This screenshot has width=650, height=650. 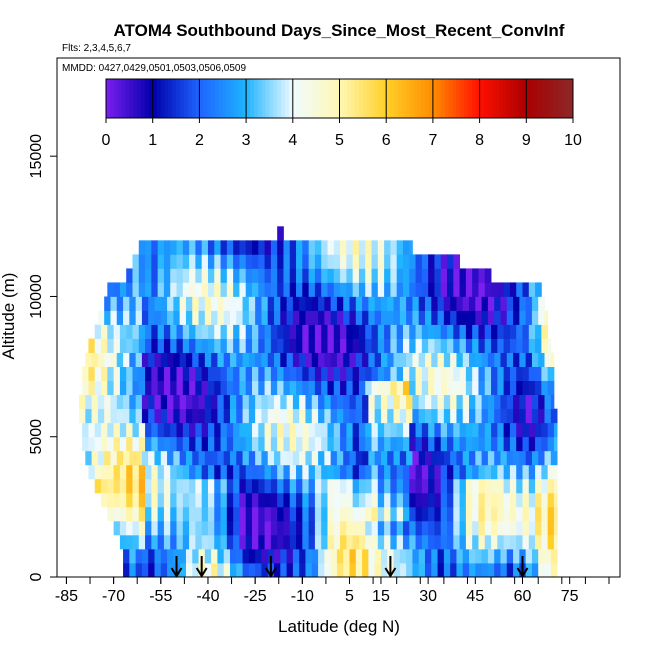 I want to click on flights-label: Flts: 2,3,4,5,6,7, so click(x=96, y=48).